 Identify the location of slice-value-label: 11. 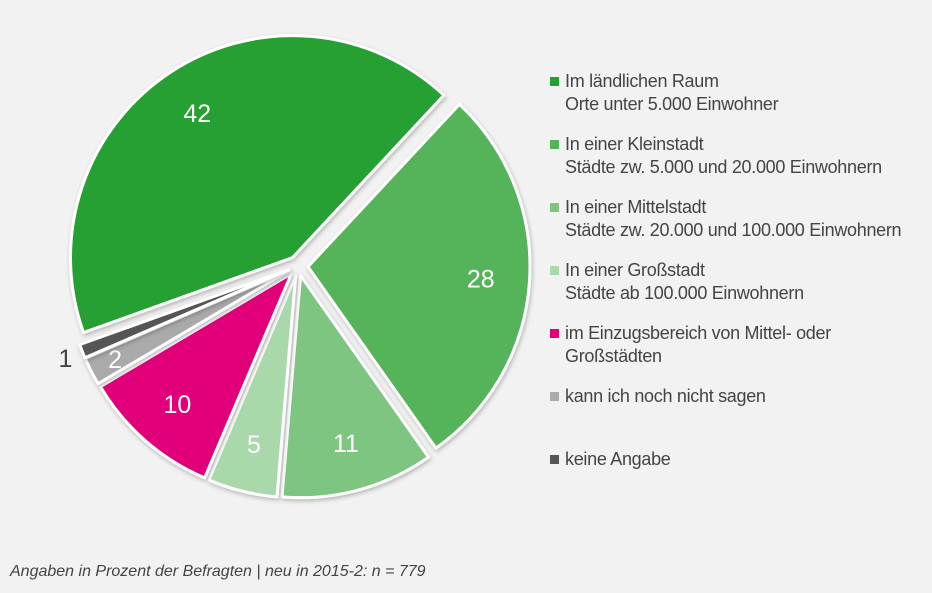
(346, 444).